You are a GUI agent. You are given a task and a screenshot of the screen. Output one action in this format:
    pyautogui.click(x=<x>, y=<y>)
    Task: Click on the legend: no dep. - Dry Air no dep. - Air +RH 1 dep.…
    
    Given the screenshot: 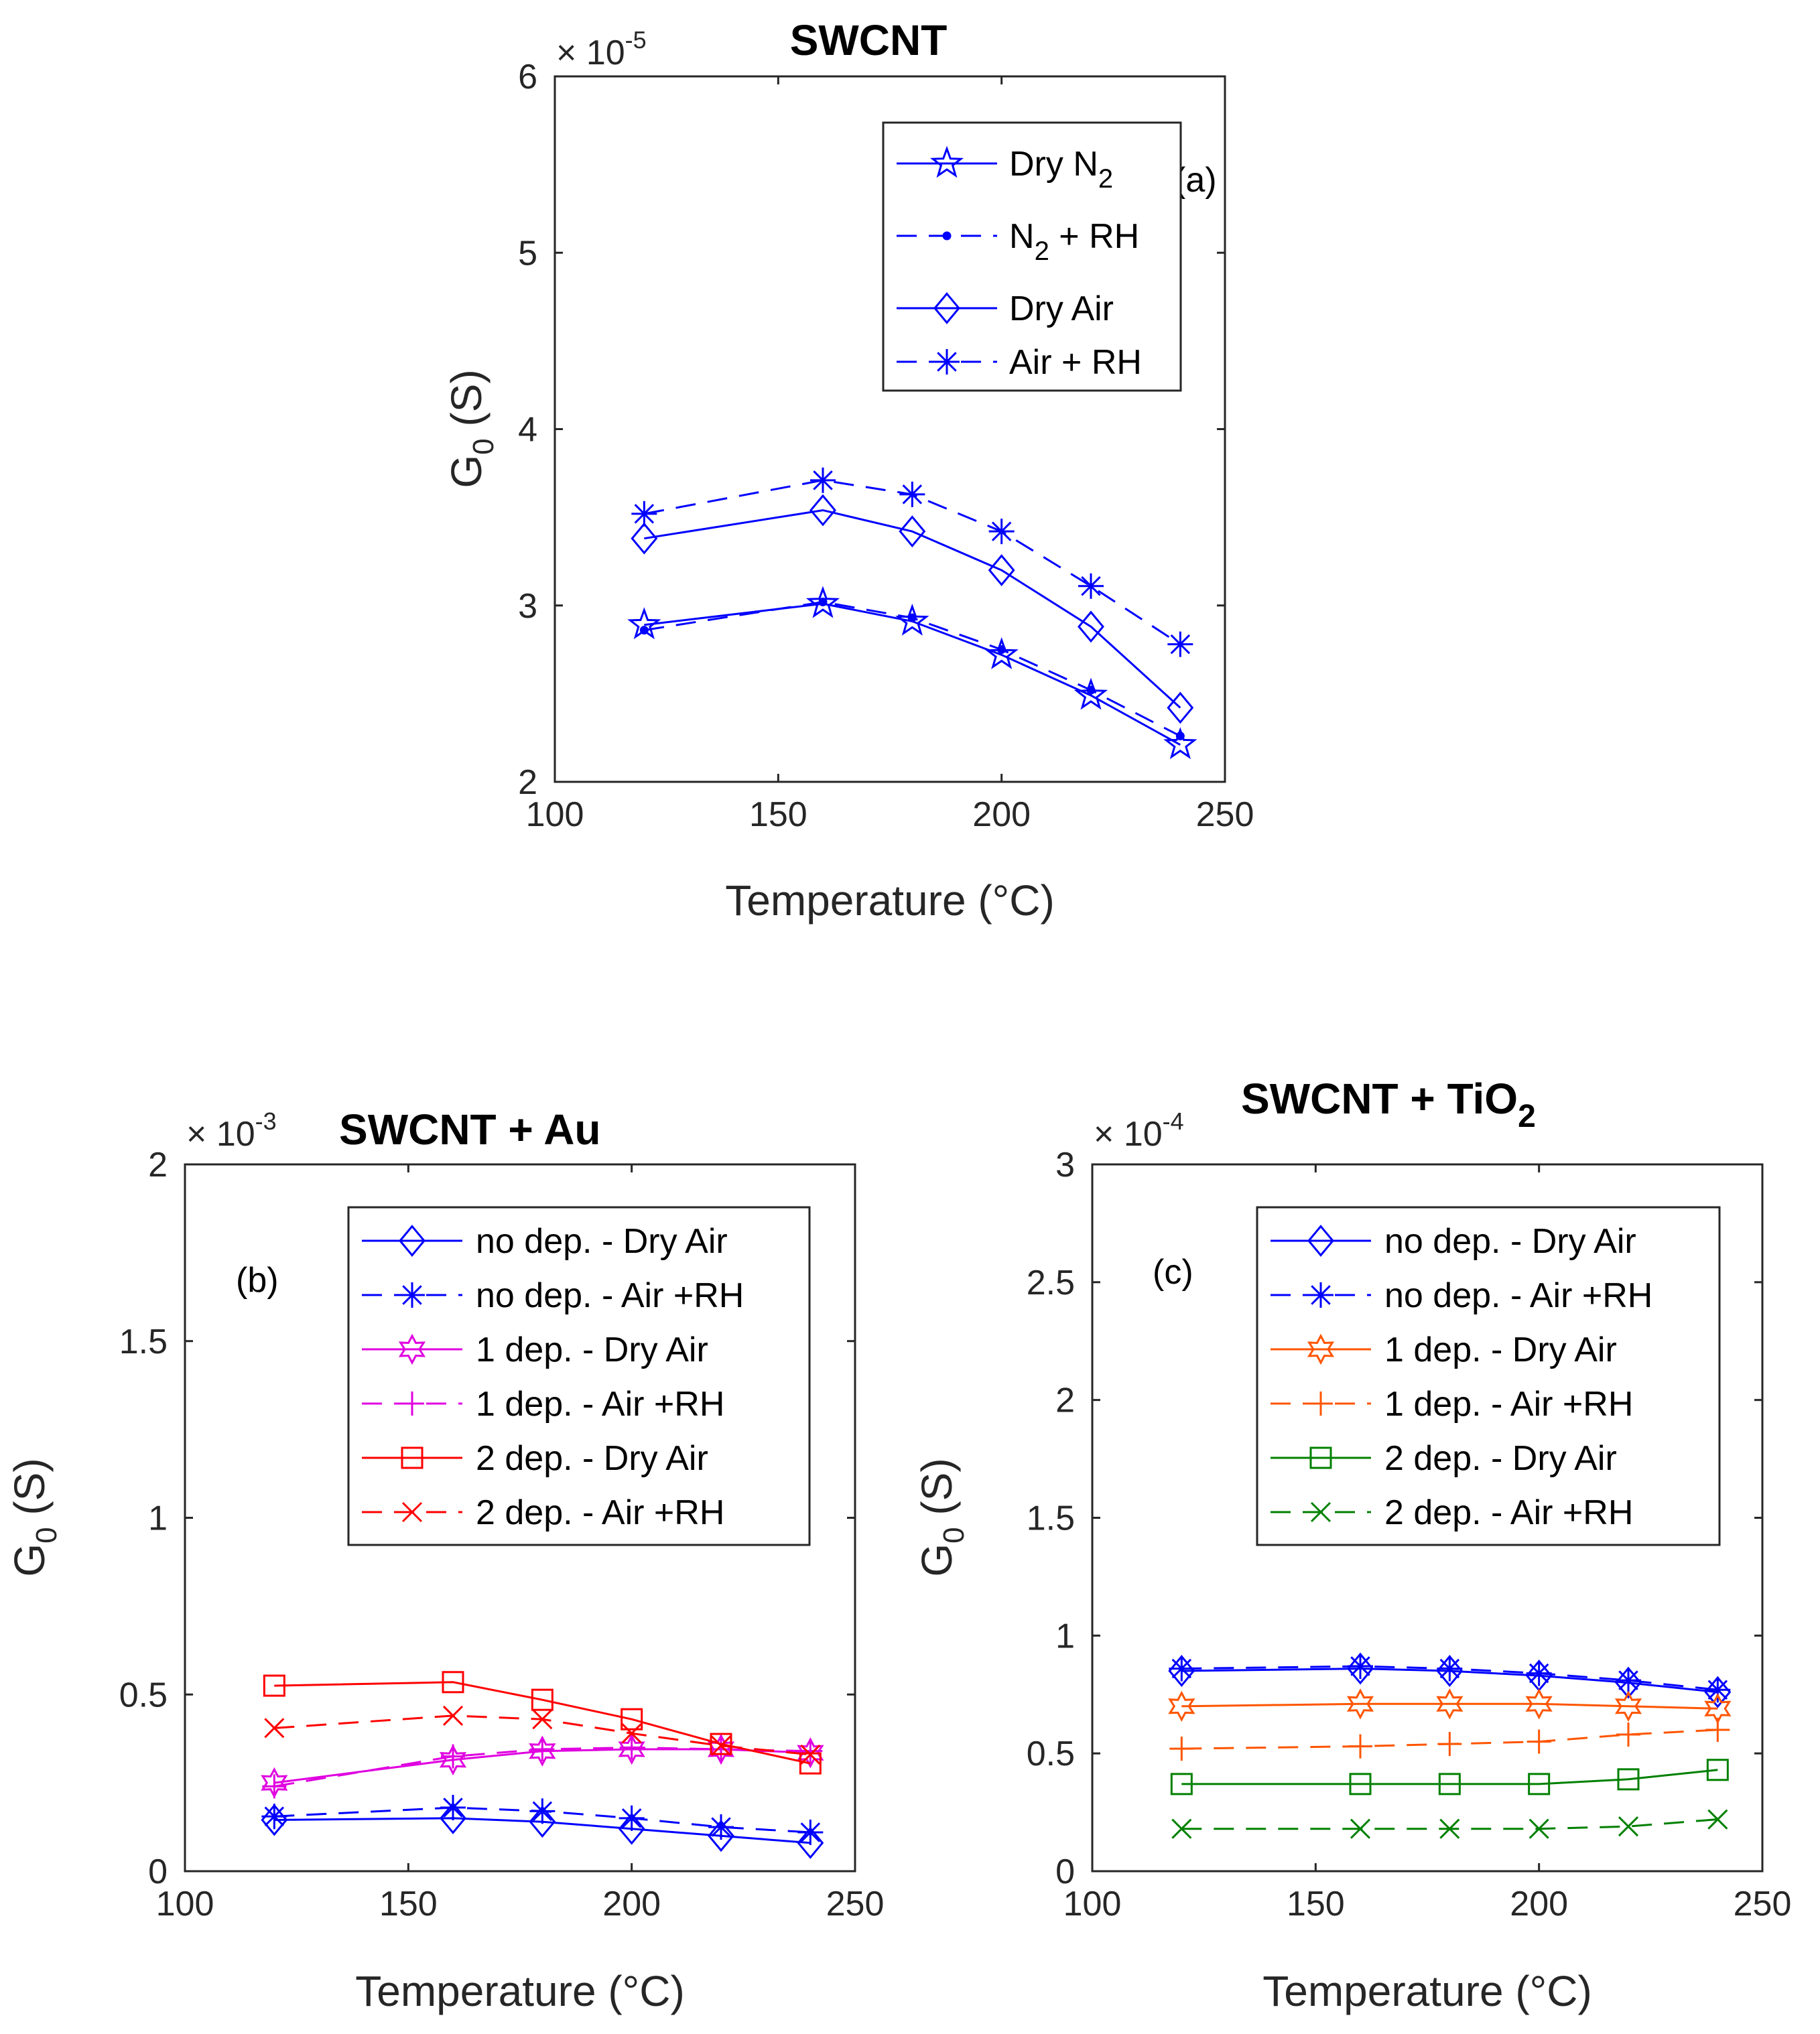 What is the action you would take?
    pyautogui.click(x=1488, y=1376)
    